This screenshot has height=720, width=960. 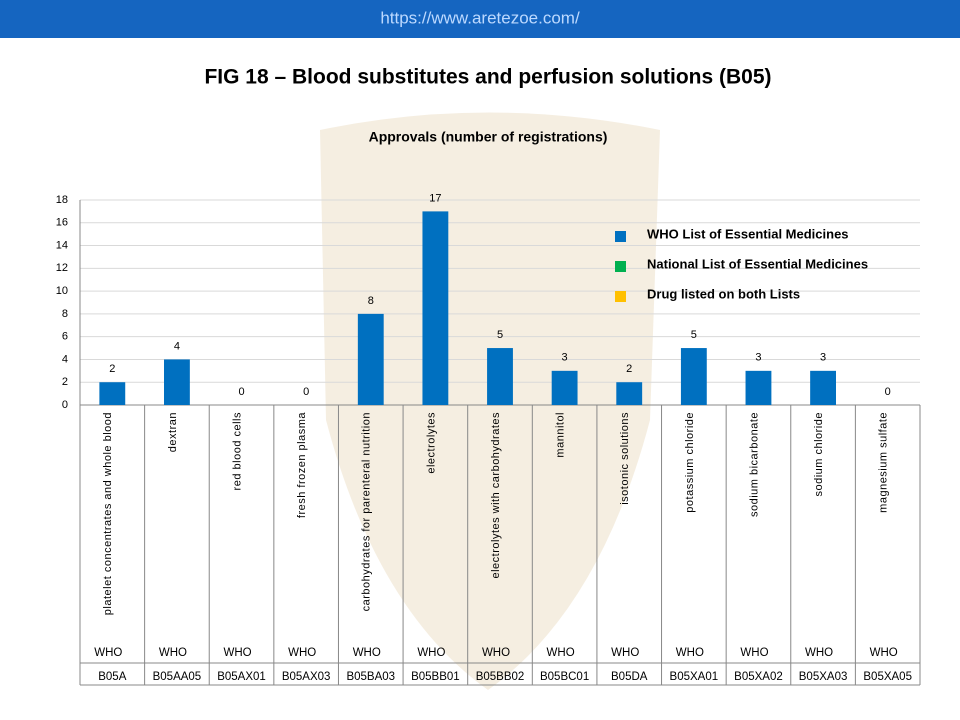 What do you see at coordinates (65, 314) in the screenshot?
I see `y-tick-label: 8` at bounding box center [65, 314].